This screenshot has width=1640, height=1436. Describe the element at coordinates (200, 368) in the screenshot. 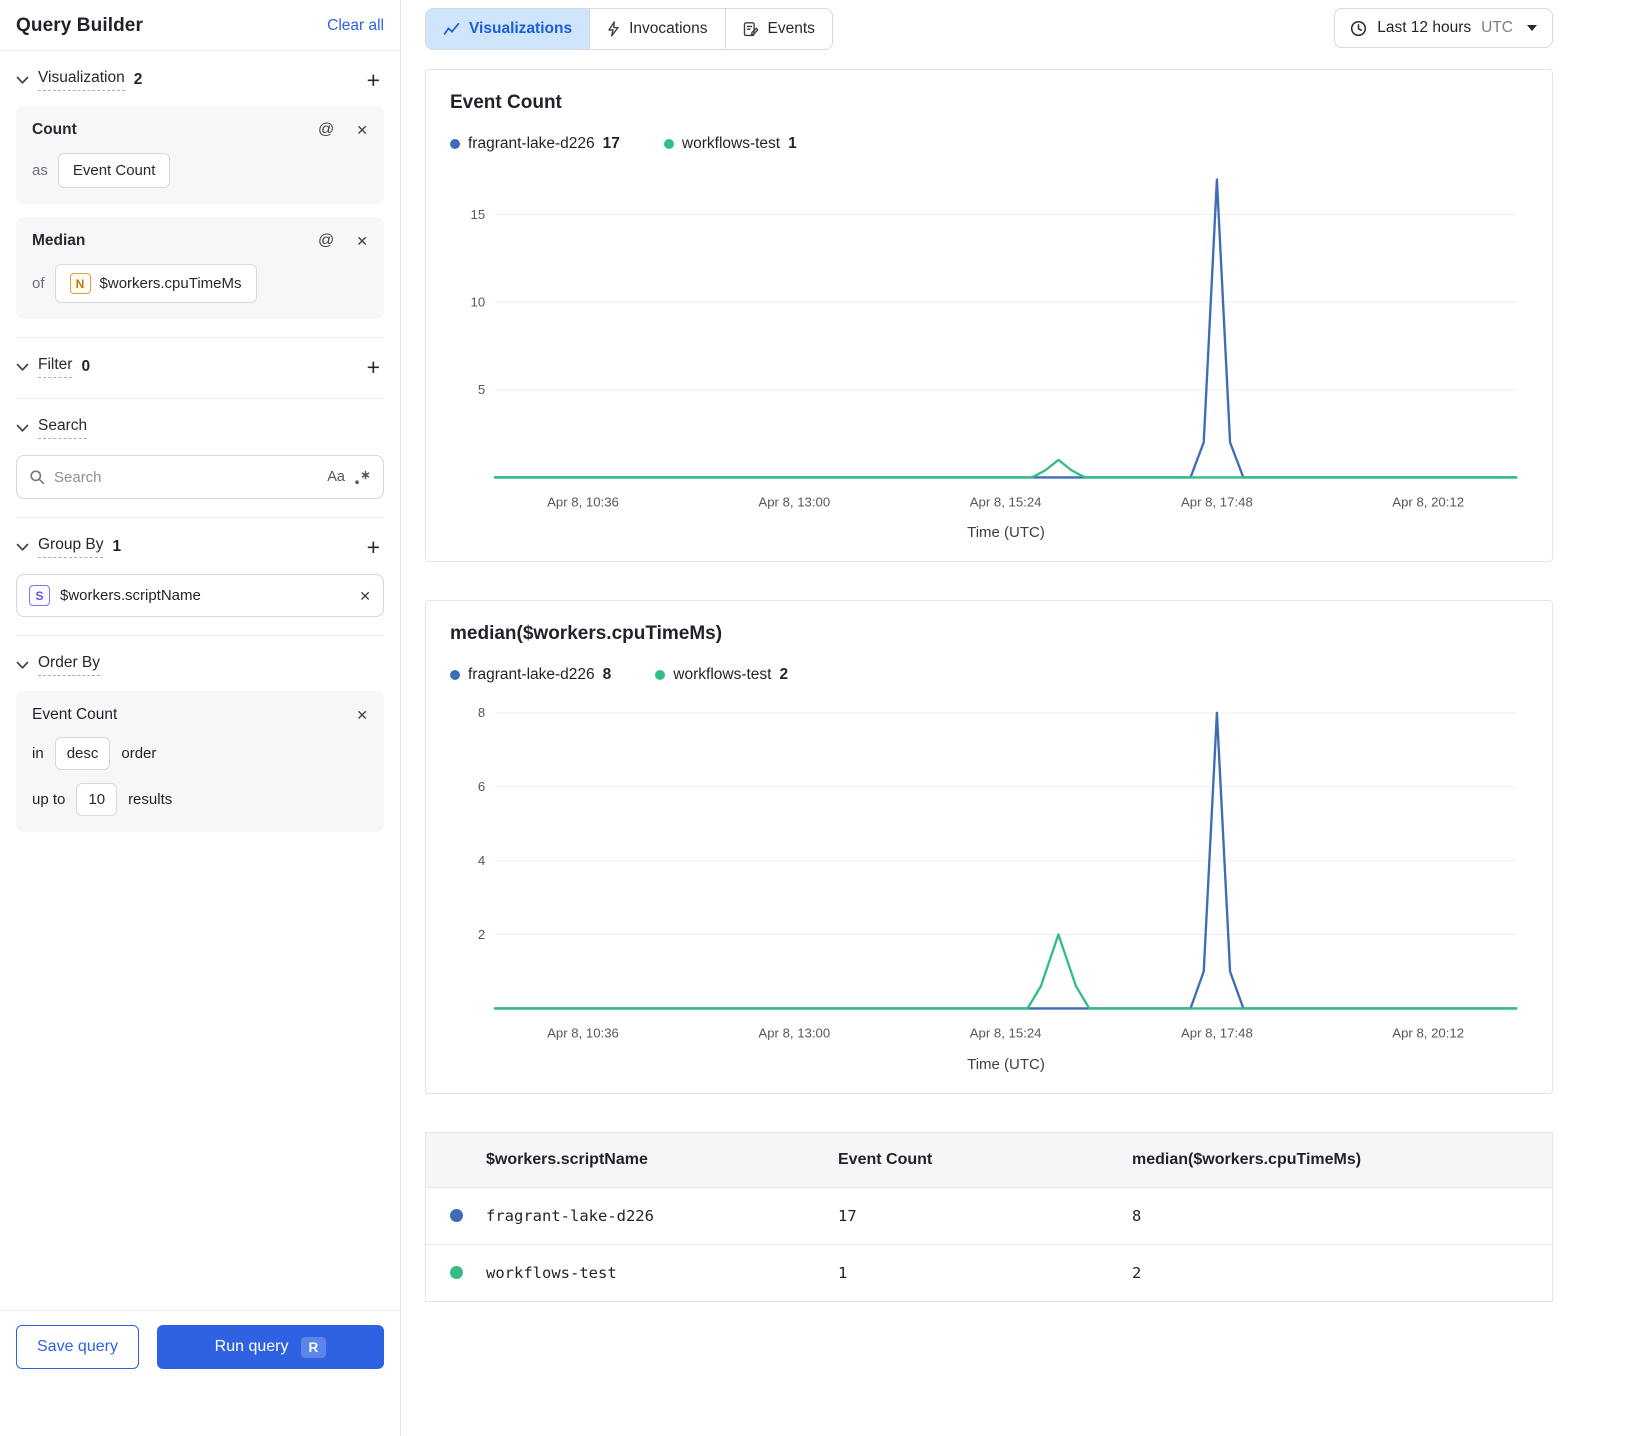

I see `filter-section: Filter 0 +` at that location.